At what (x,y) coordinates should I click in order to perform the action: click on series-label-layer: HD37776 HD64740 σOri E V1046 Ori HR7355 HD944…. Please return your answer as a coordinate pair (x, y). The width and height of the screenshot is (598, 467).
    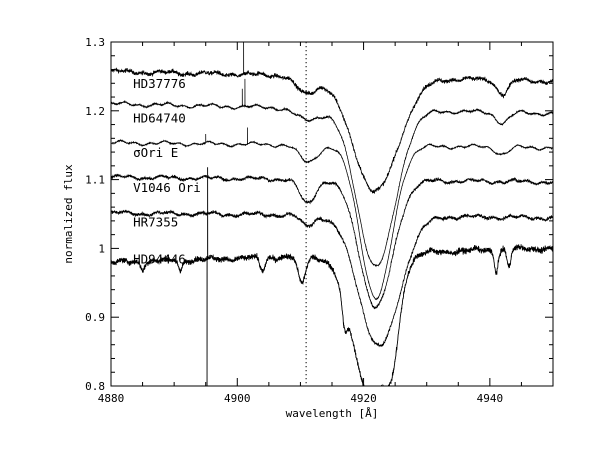
    Looking at the image, I should click on (167, 171).